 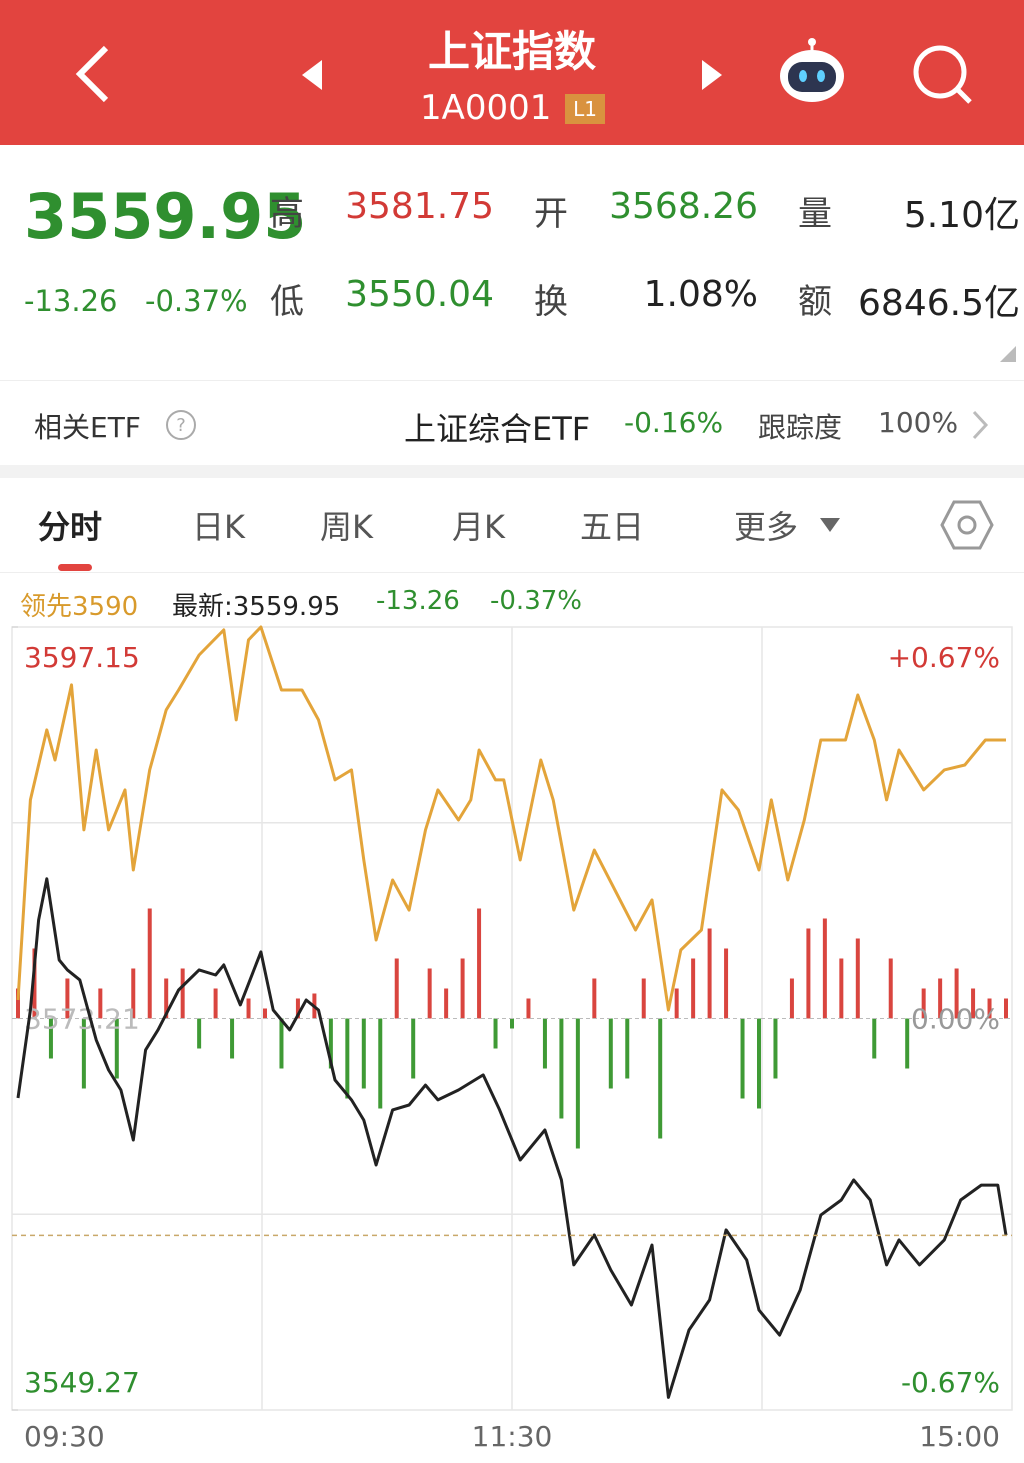 What do you see at coordinates (800, 427) in the screenshot?
I see `tracking-label: 跟踪度` at bounding box center [800, 427].